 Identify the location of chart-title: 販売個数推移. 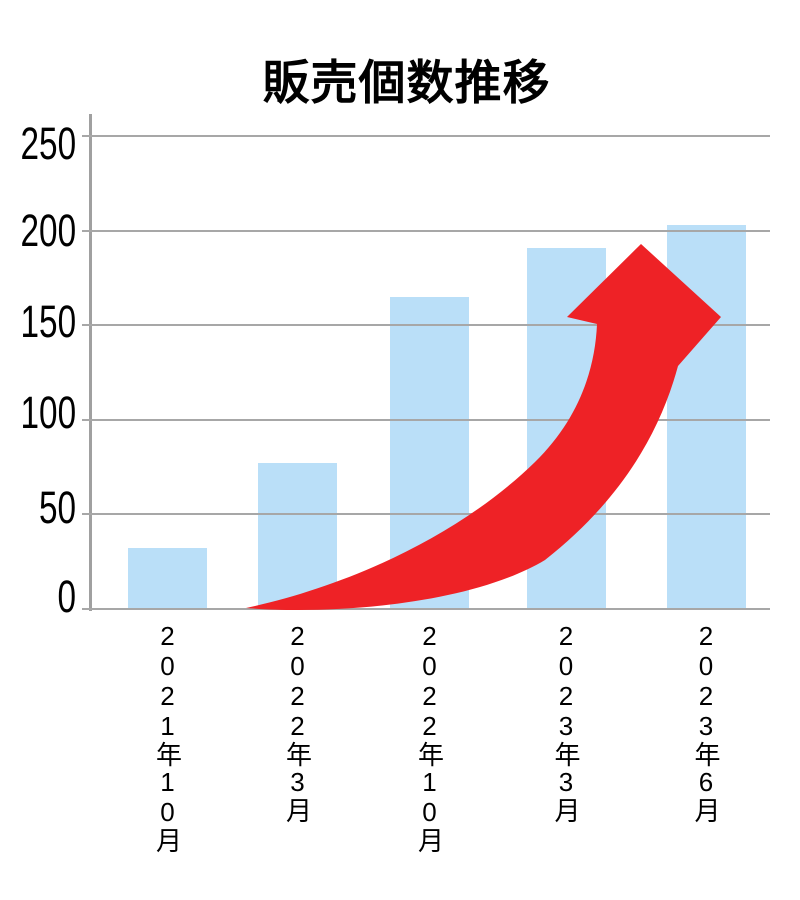
(406, 82).